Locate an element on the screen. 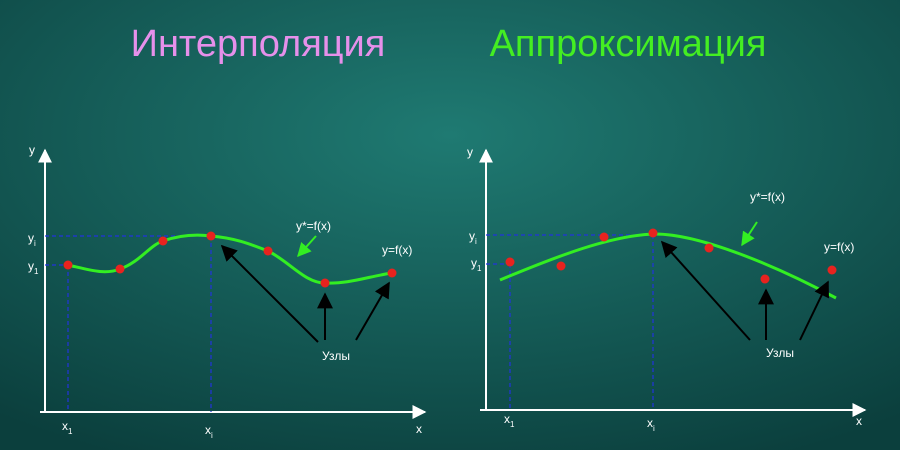 This screenshot has height=450, width=900. title: Аппроксимация is located at coordinates (628, 44).